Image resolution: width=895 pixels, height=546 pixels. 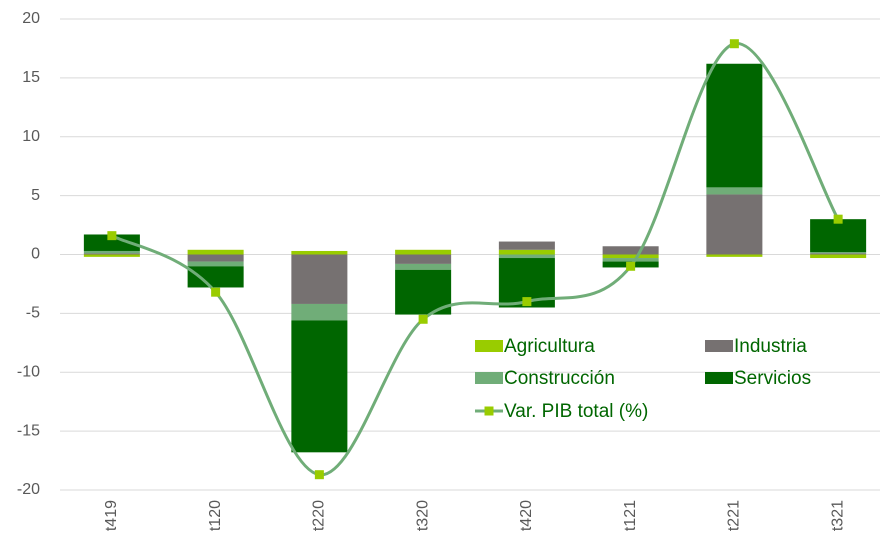 I want to click on y-tick-label: 15, so click(x=31, y=77).